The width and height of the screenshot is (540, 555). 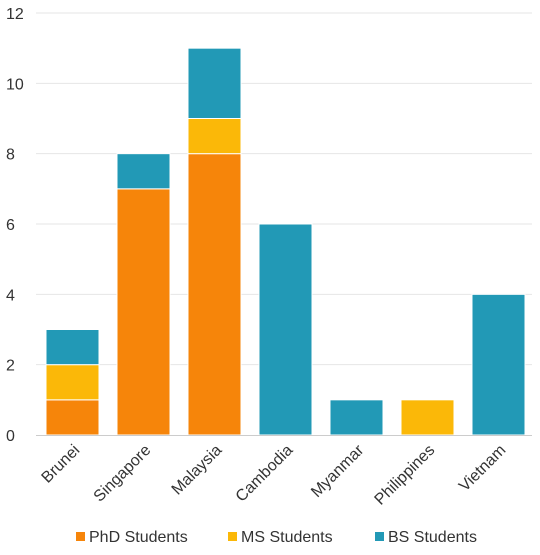 What do you see at coordinates (432, 537) in the screenshot?
I see `legend-label: BS Students` at bounding box center [432, 537].